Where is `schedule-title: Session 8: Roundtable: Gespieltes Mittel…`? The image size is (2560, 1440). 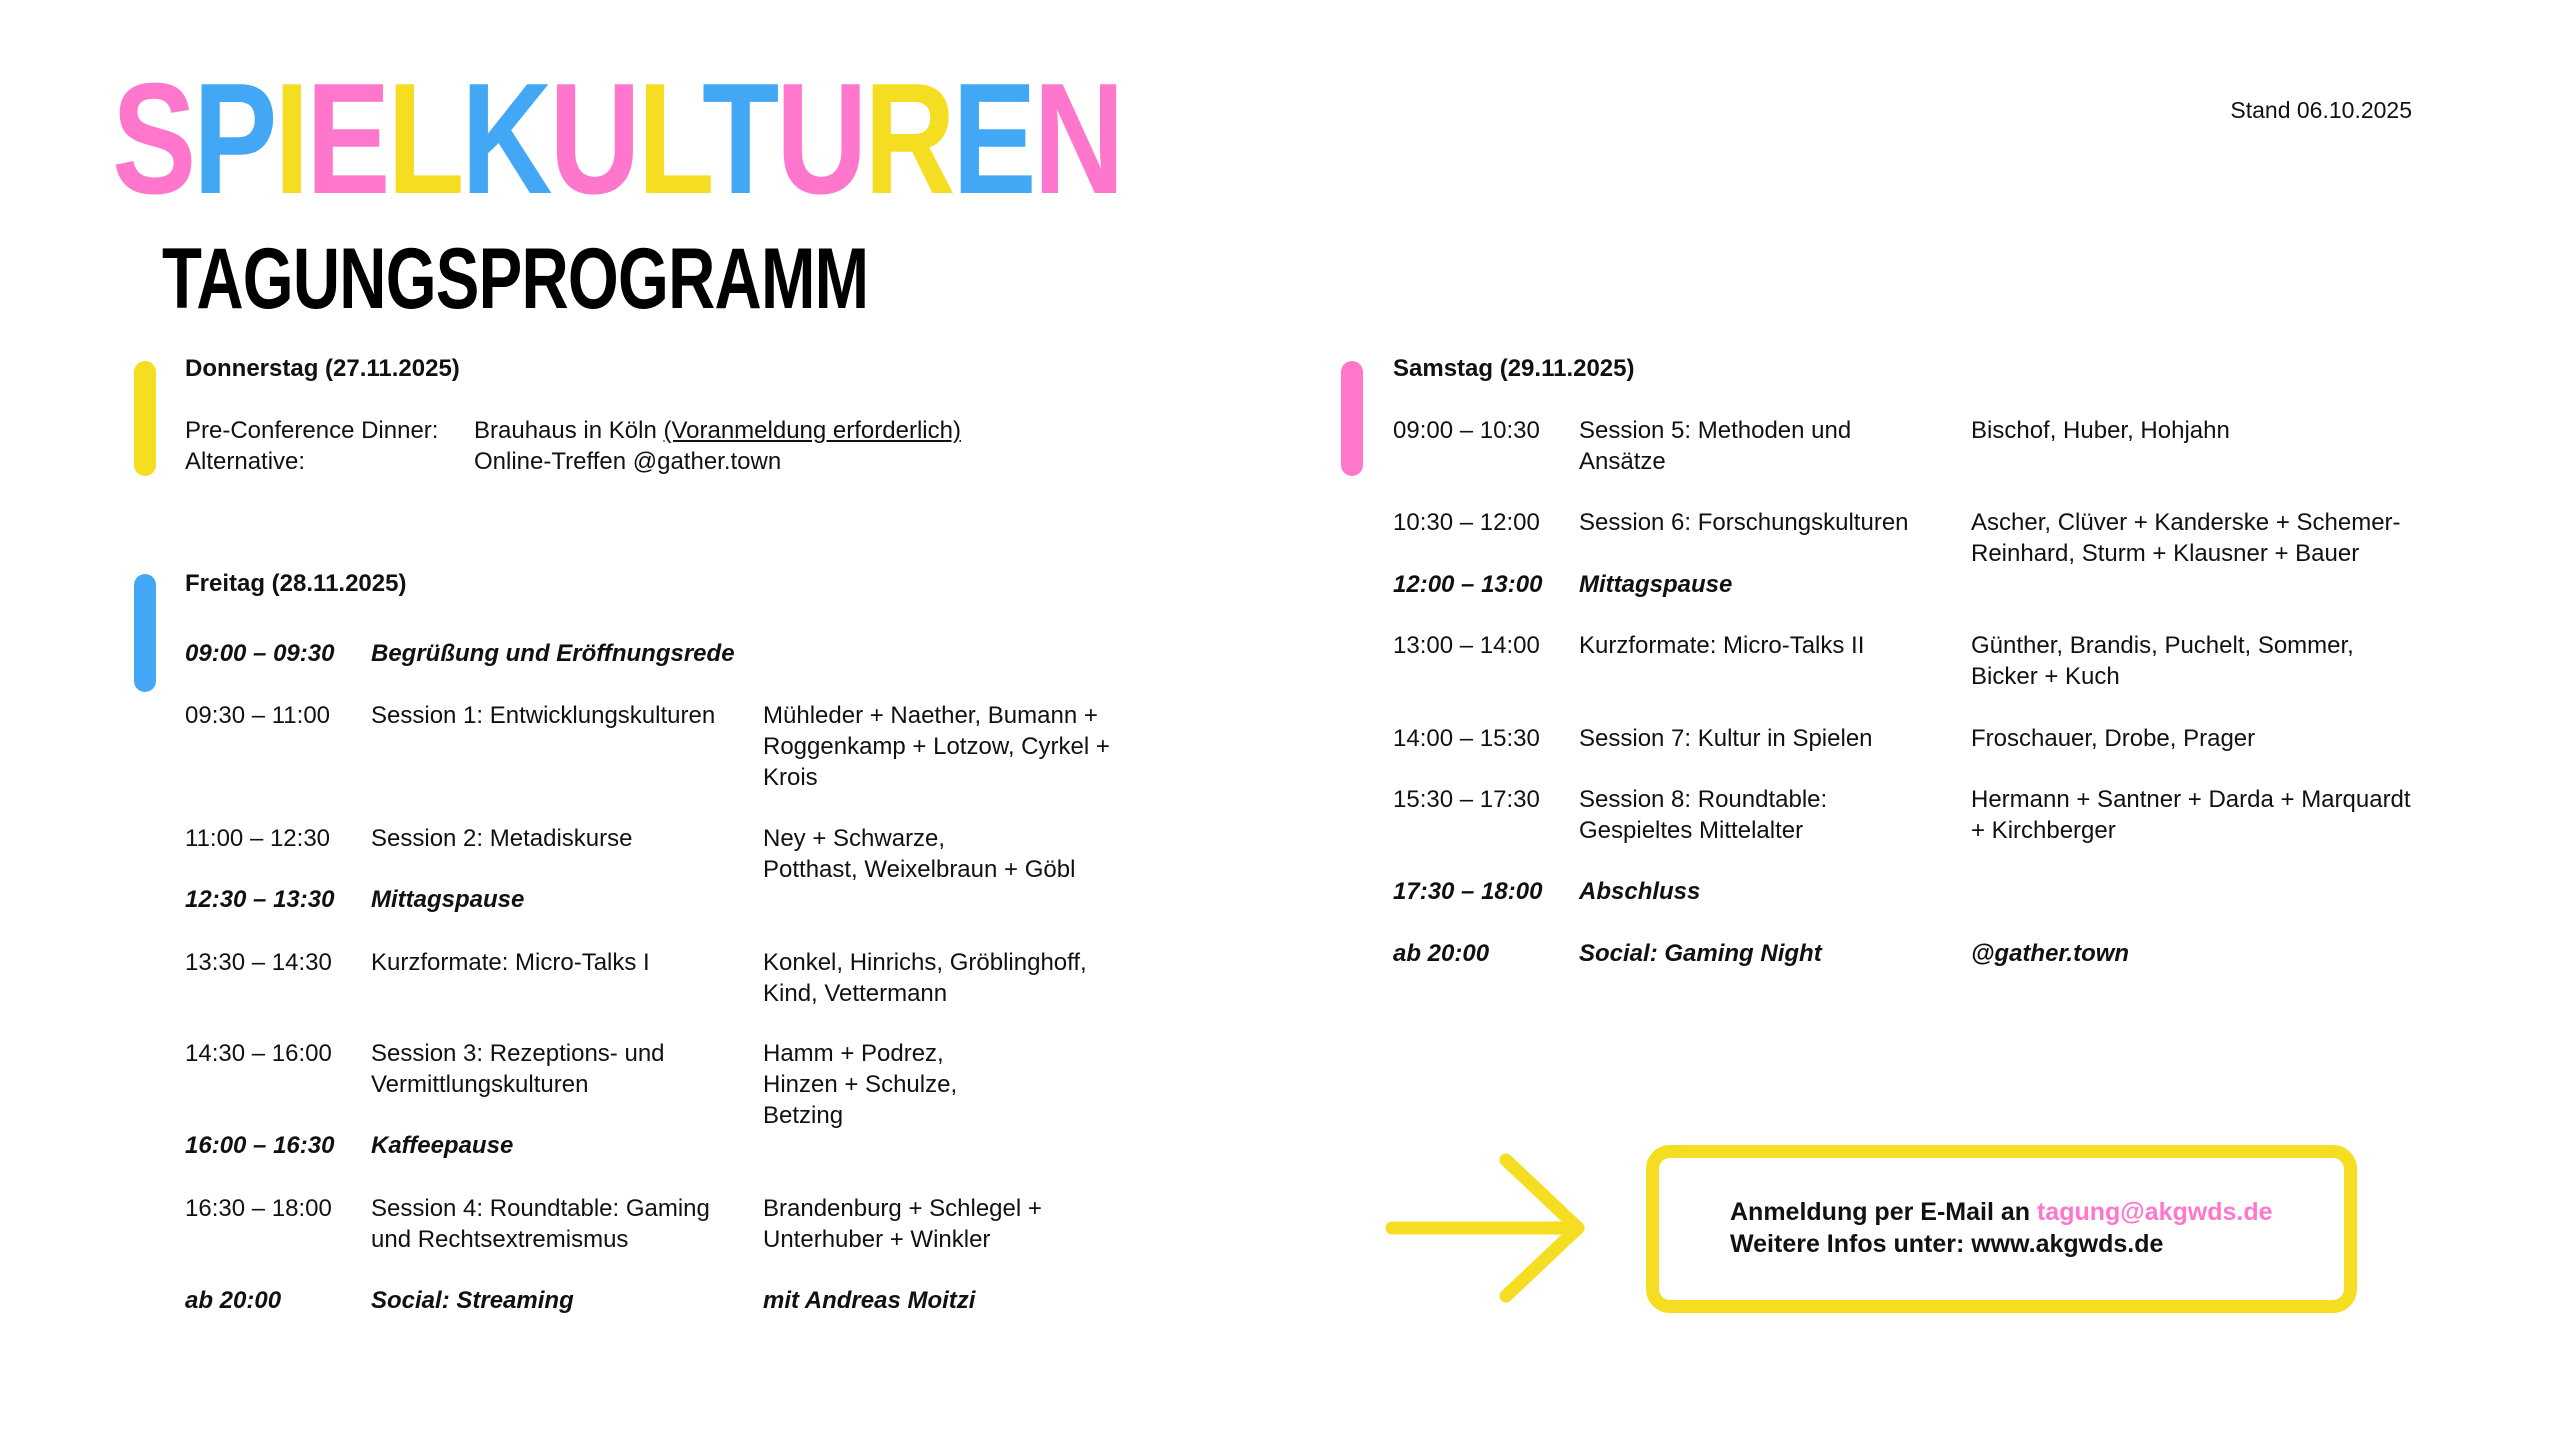
schedule-title: Session 8: Roundtable: Gespieltes Mittel… is located at coordinates (1703, 815).